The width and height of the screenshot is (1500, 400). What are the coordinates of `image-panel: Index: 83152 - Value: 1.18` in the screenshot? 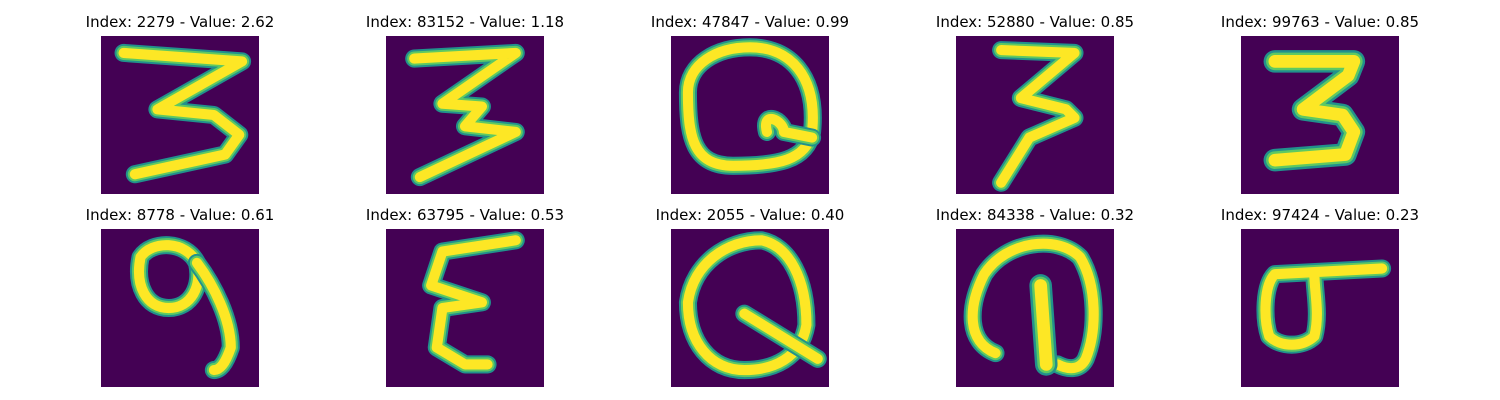 It's located at (465, 104).